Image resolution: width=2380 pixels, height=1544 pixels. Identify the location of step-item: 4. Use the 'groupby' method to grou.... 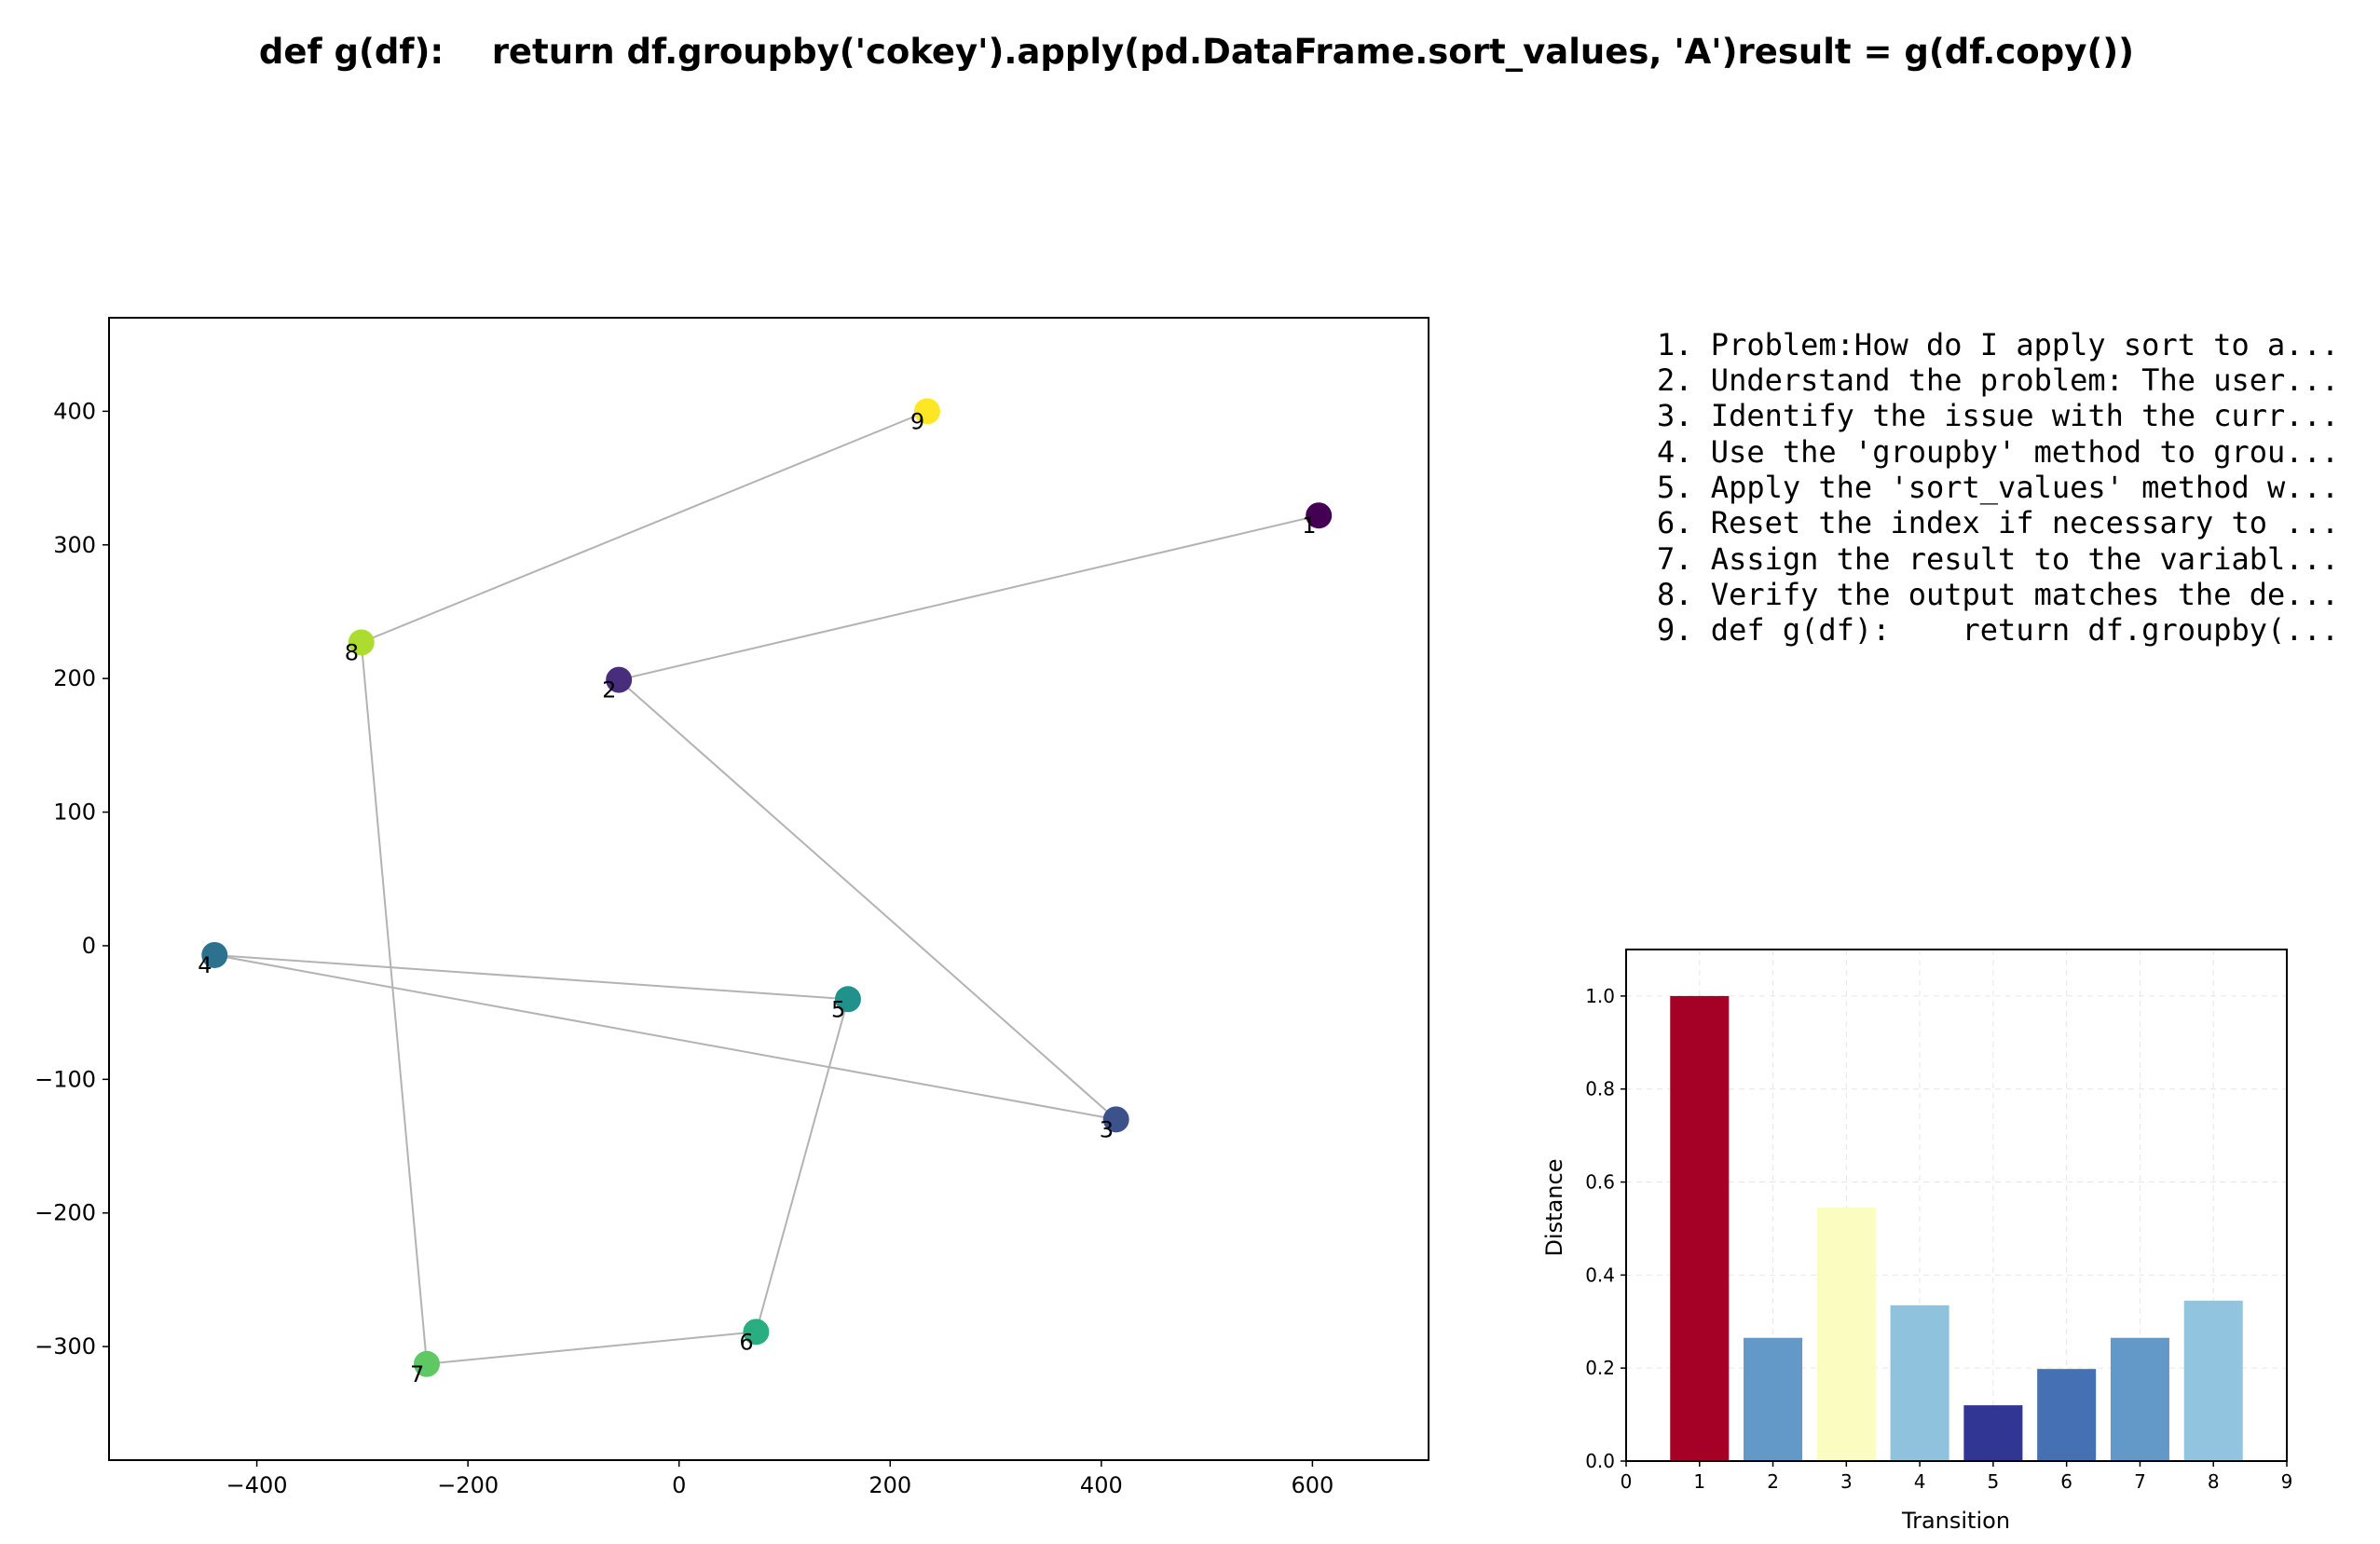
(1998, 452).